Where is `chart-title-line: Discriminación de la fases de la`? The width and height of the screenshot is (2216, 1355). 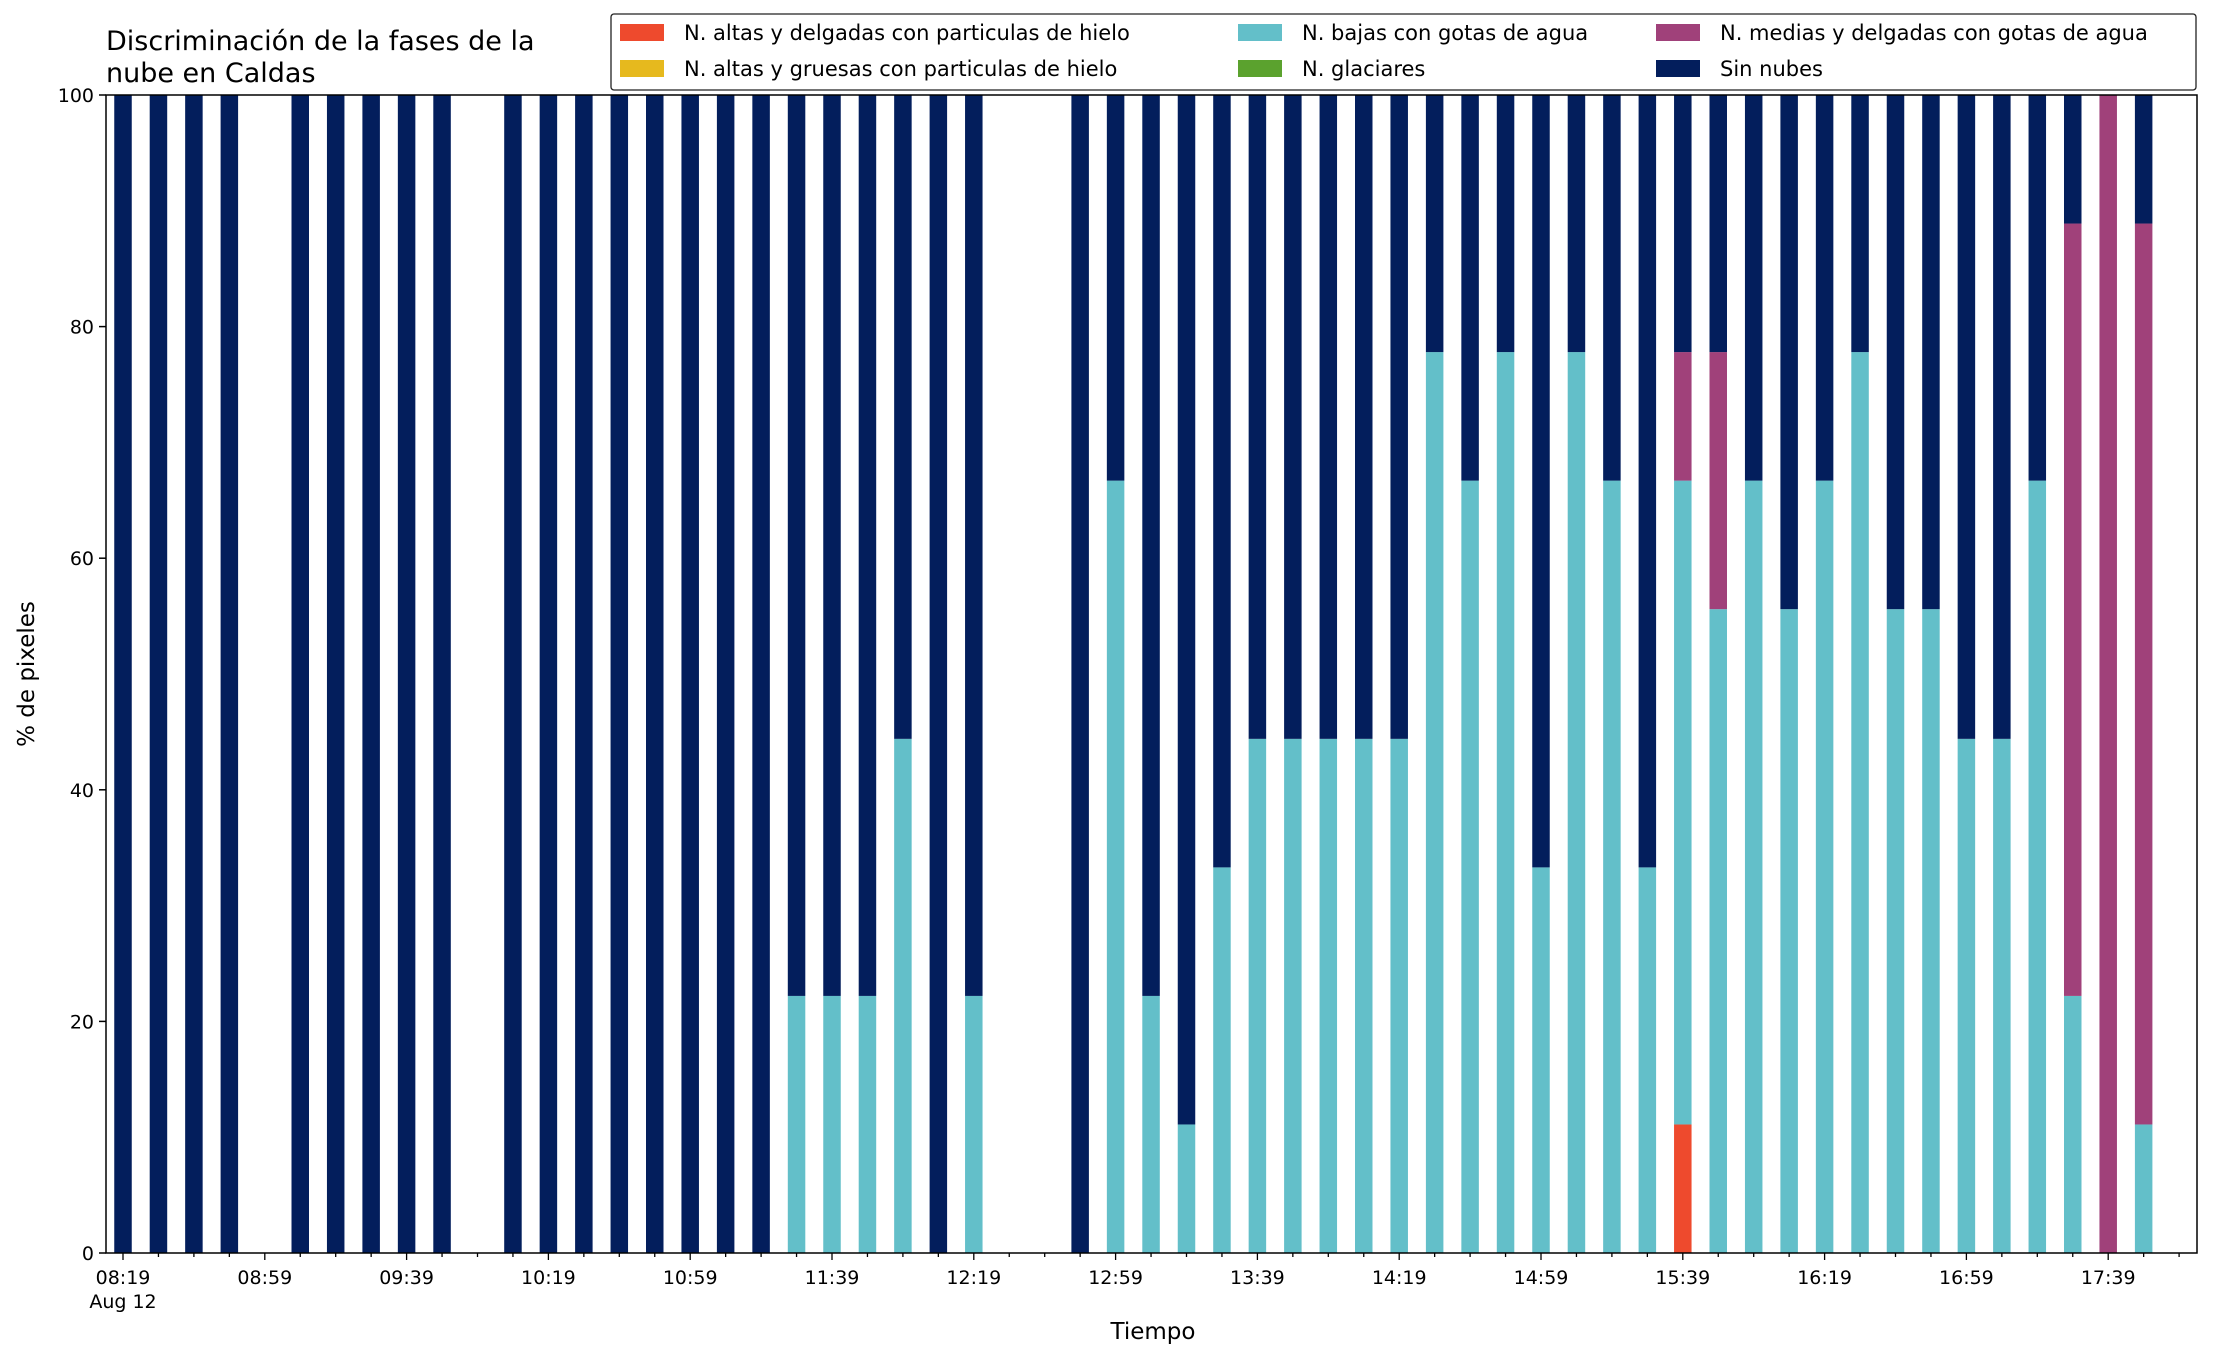 chart-title-line: Discriminación de la fases de la is located at coordinates (320, 41).